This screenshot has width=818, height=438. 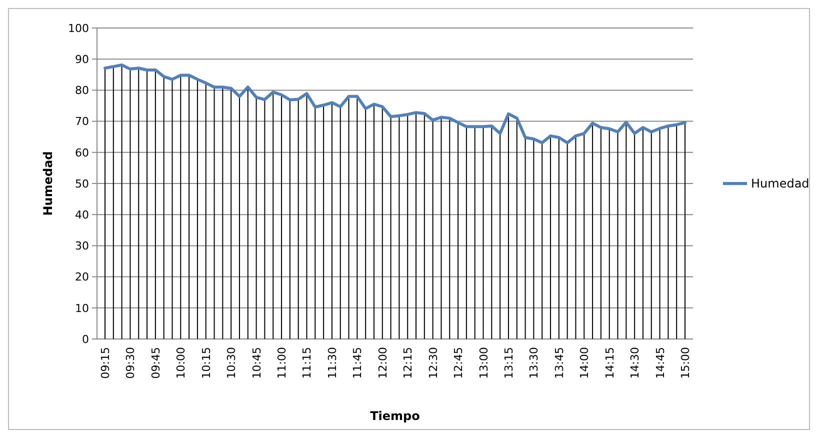 What do you see at coordinates (534, 363) in the screenshot?
I see `x-tick-label: 13:30` at bounding box center [534, 363].